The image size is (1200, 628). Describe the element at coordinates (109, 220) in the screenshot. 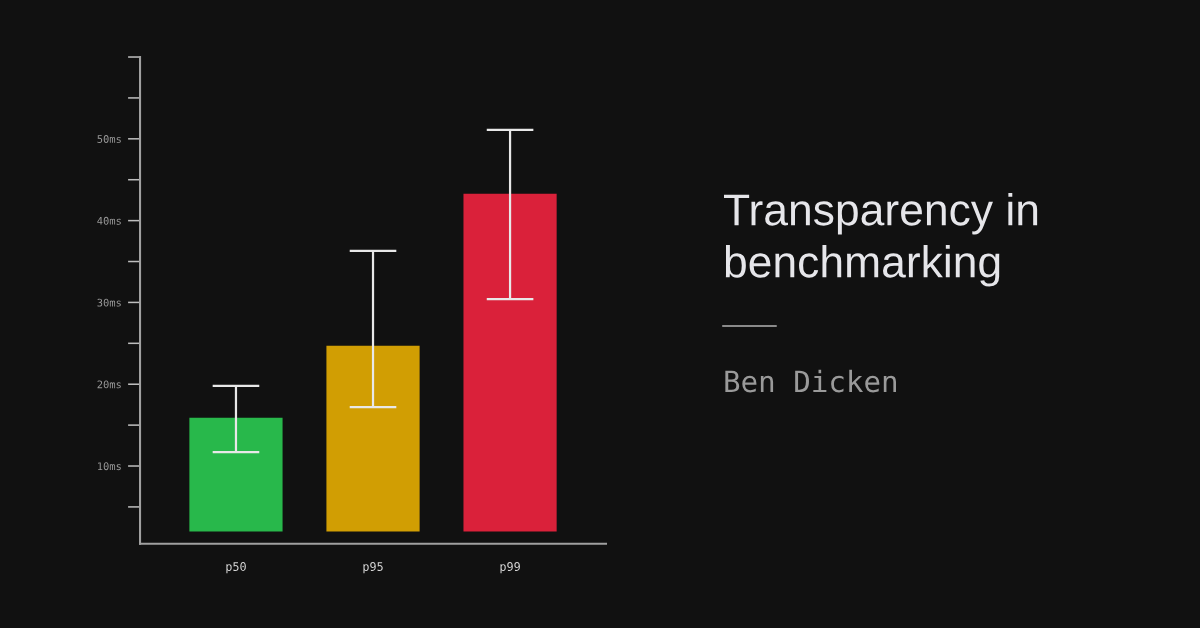

I see `y-tick-label: 40ms` at that location.